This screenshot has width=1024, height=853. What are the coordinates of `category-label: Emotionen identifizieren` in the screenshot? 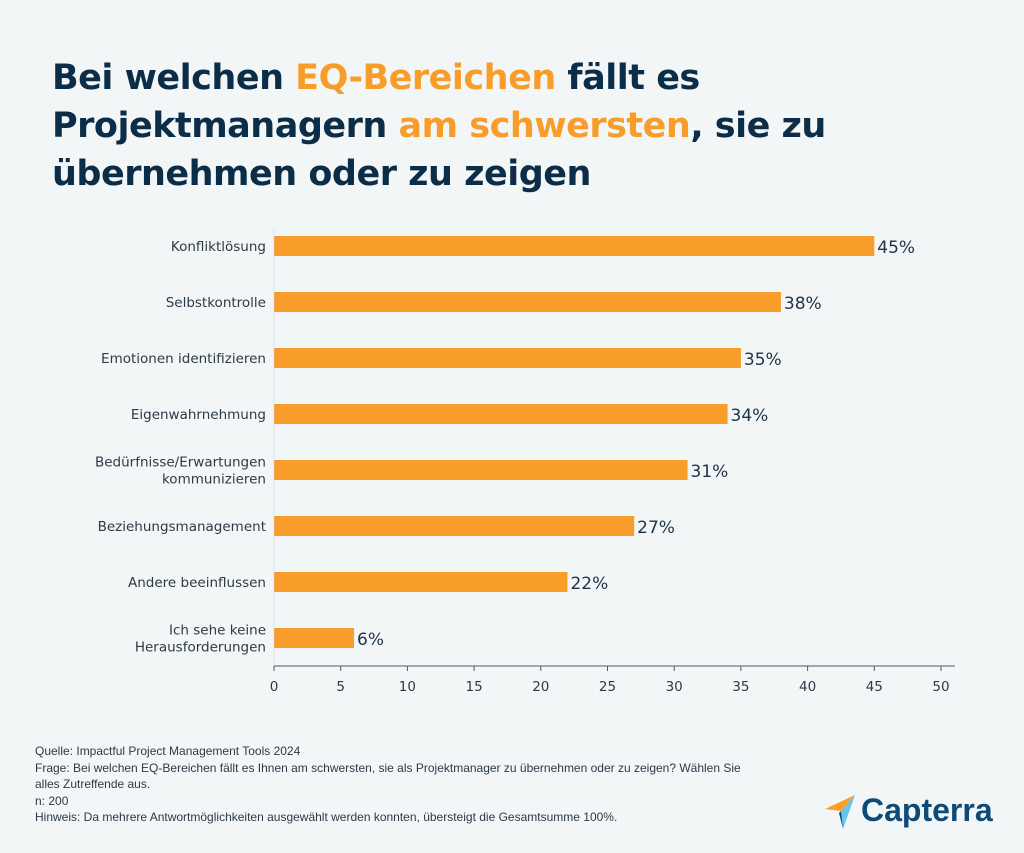 It's located at (183, 359).